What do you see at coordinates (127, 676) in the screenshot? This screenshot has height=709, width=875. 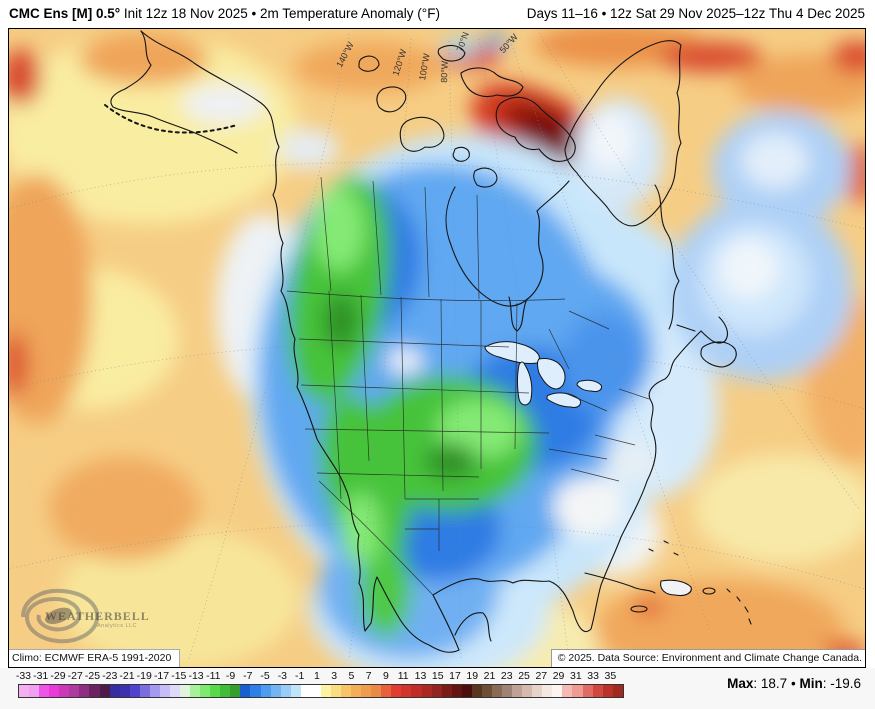 I see `colorbar-tick: -21` at bounding box center [127, 676].